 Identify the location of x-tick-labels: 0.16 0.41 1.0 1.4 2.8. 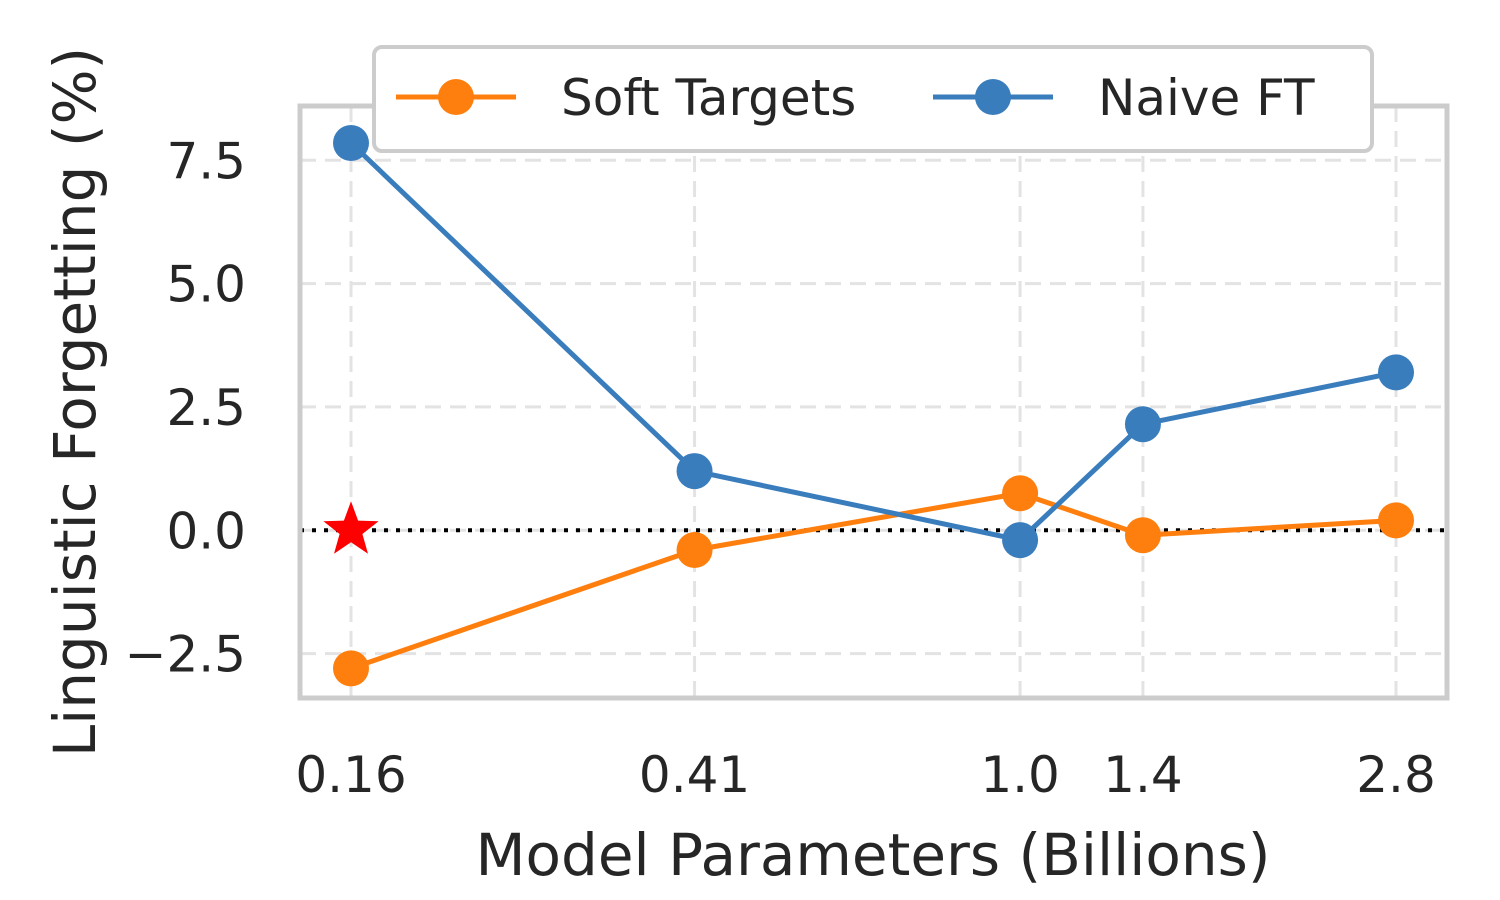
(865, 775).